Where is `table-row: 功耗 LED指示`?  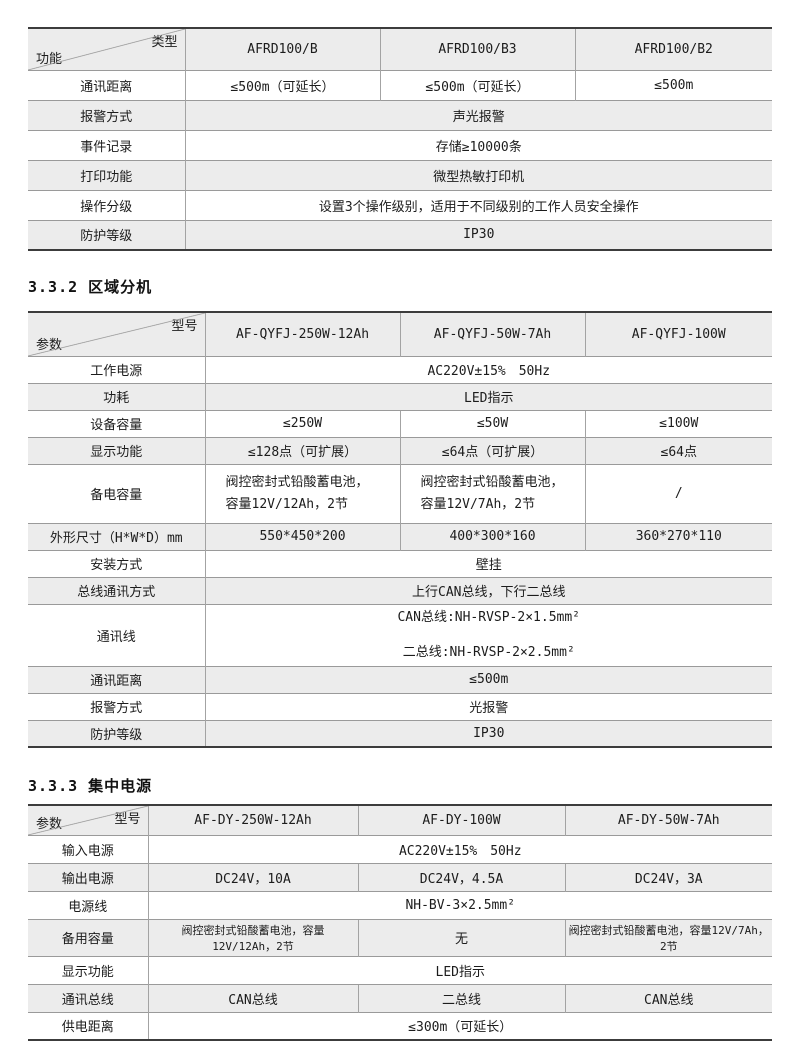 table-row: 功耗 LED指示 is located at coordinates (400, 396).